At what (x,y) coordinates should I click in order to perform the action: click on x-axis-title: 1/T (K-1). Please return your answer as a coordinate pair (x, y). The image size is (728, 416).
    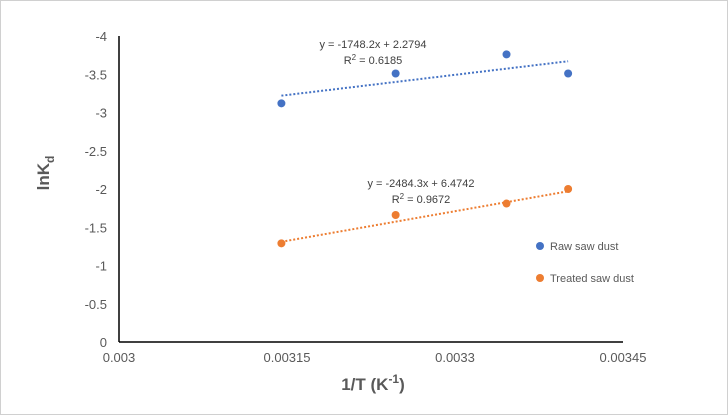
    Looking at the image, I should click on (373, 383).